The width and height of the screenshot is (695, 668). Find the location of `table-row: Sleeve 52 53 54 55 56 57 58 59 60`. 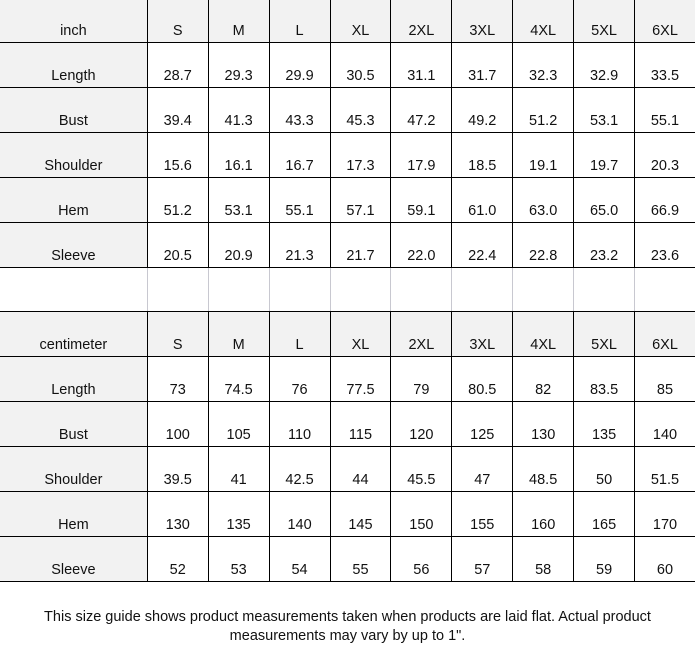

table-row: Sleeve 52 53 54 55 56 57 58 59 60 is located at coordinates (347, 559).